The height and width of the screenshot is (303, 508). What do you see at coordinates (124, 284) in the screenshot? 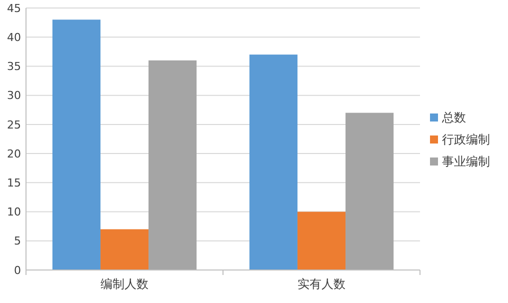
I see `x-tick-label: 编制人数` at bounding box center [124, 284].